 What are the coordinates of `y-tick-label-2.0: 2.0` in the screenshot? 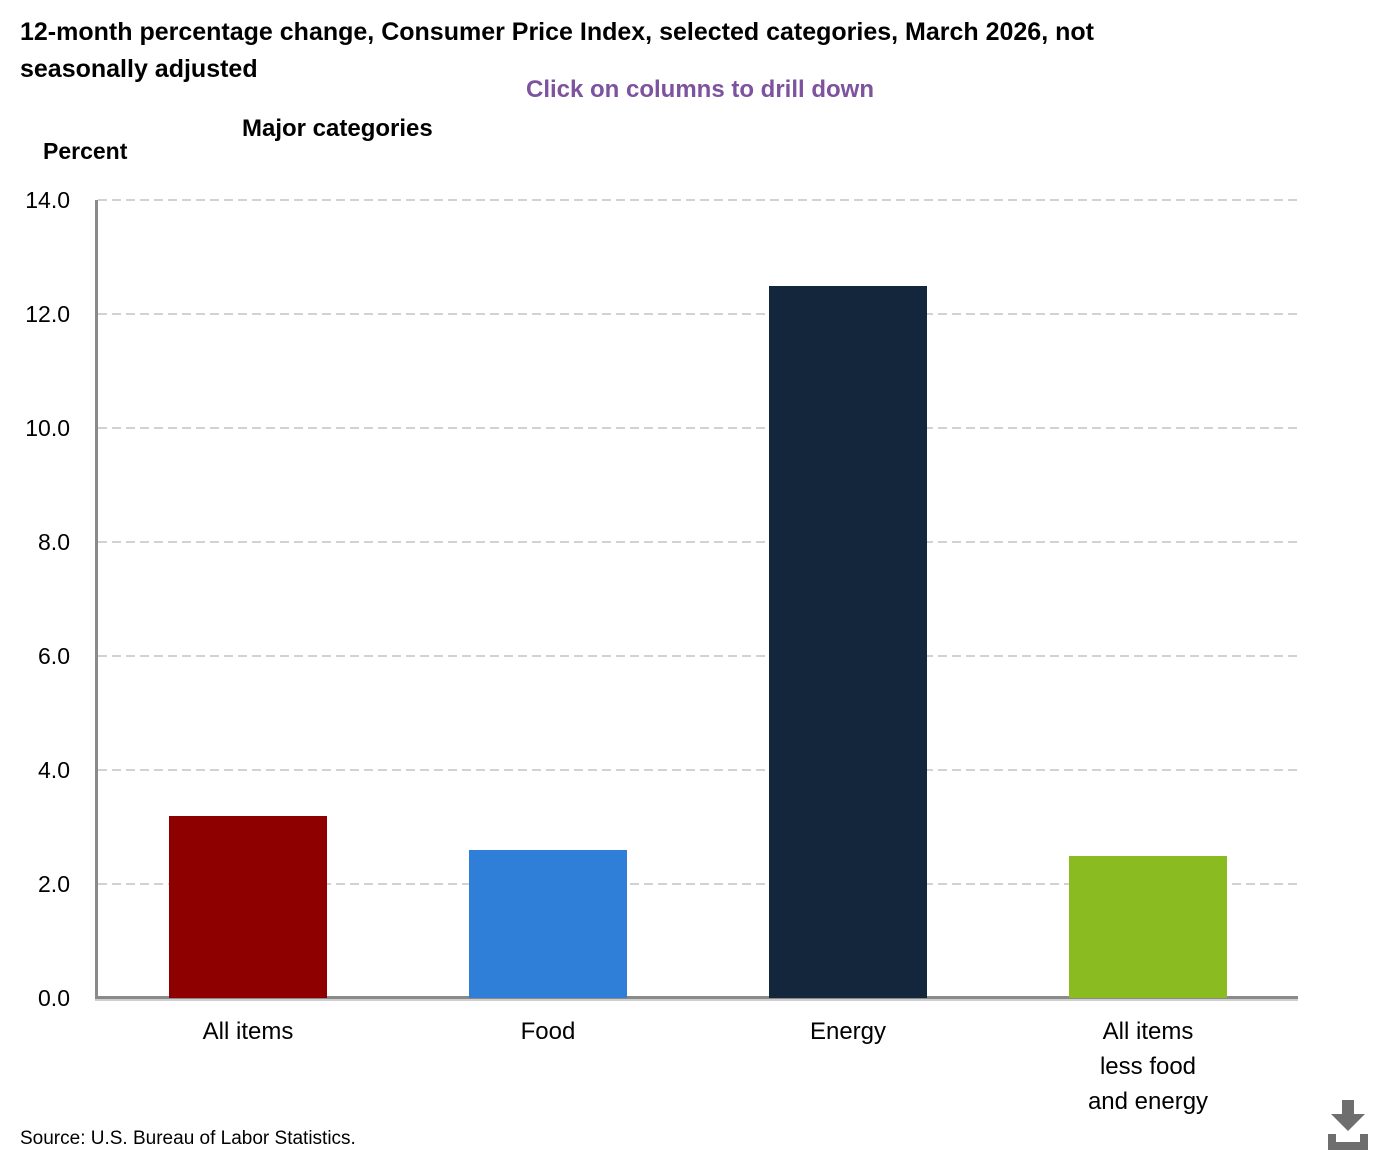 It's located at (54, 884).